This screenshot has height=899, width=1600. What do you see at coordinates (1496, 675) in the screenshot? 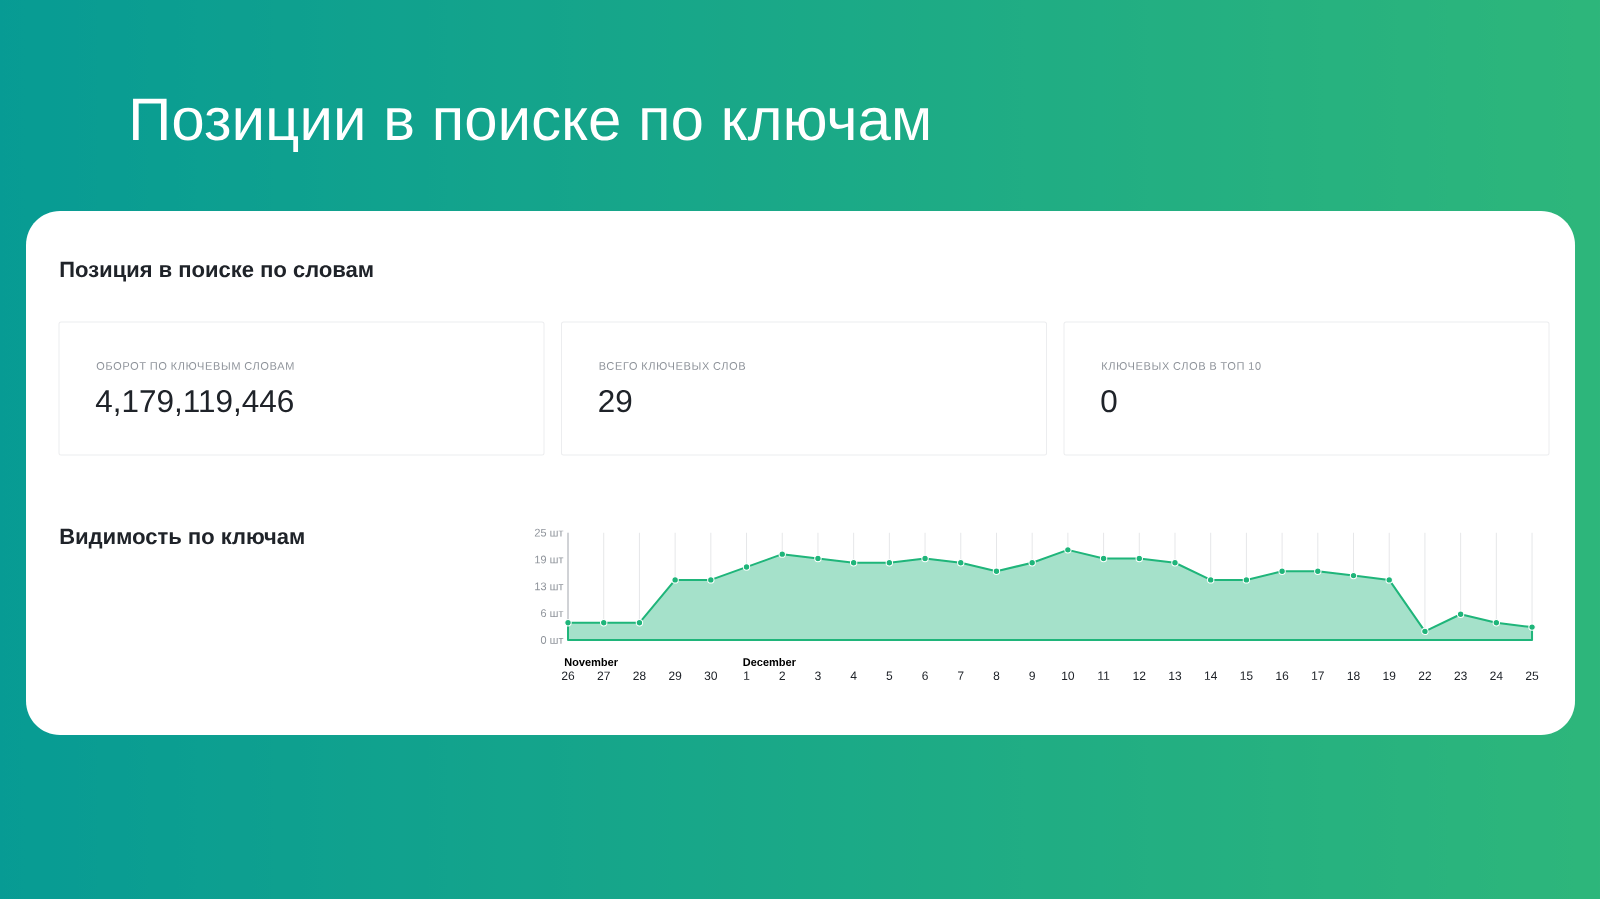
I see `x-tick-label: 24` at bounding box center [1496, 675].